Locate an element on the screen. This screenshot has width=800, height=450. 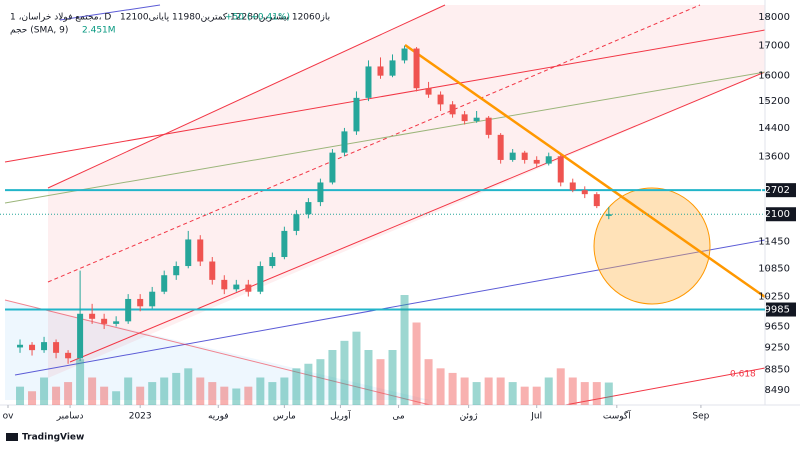
price-label: 9985 is located at coordinates (777, 310).